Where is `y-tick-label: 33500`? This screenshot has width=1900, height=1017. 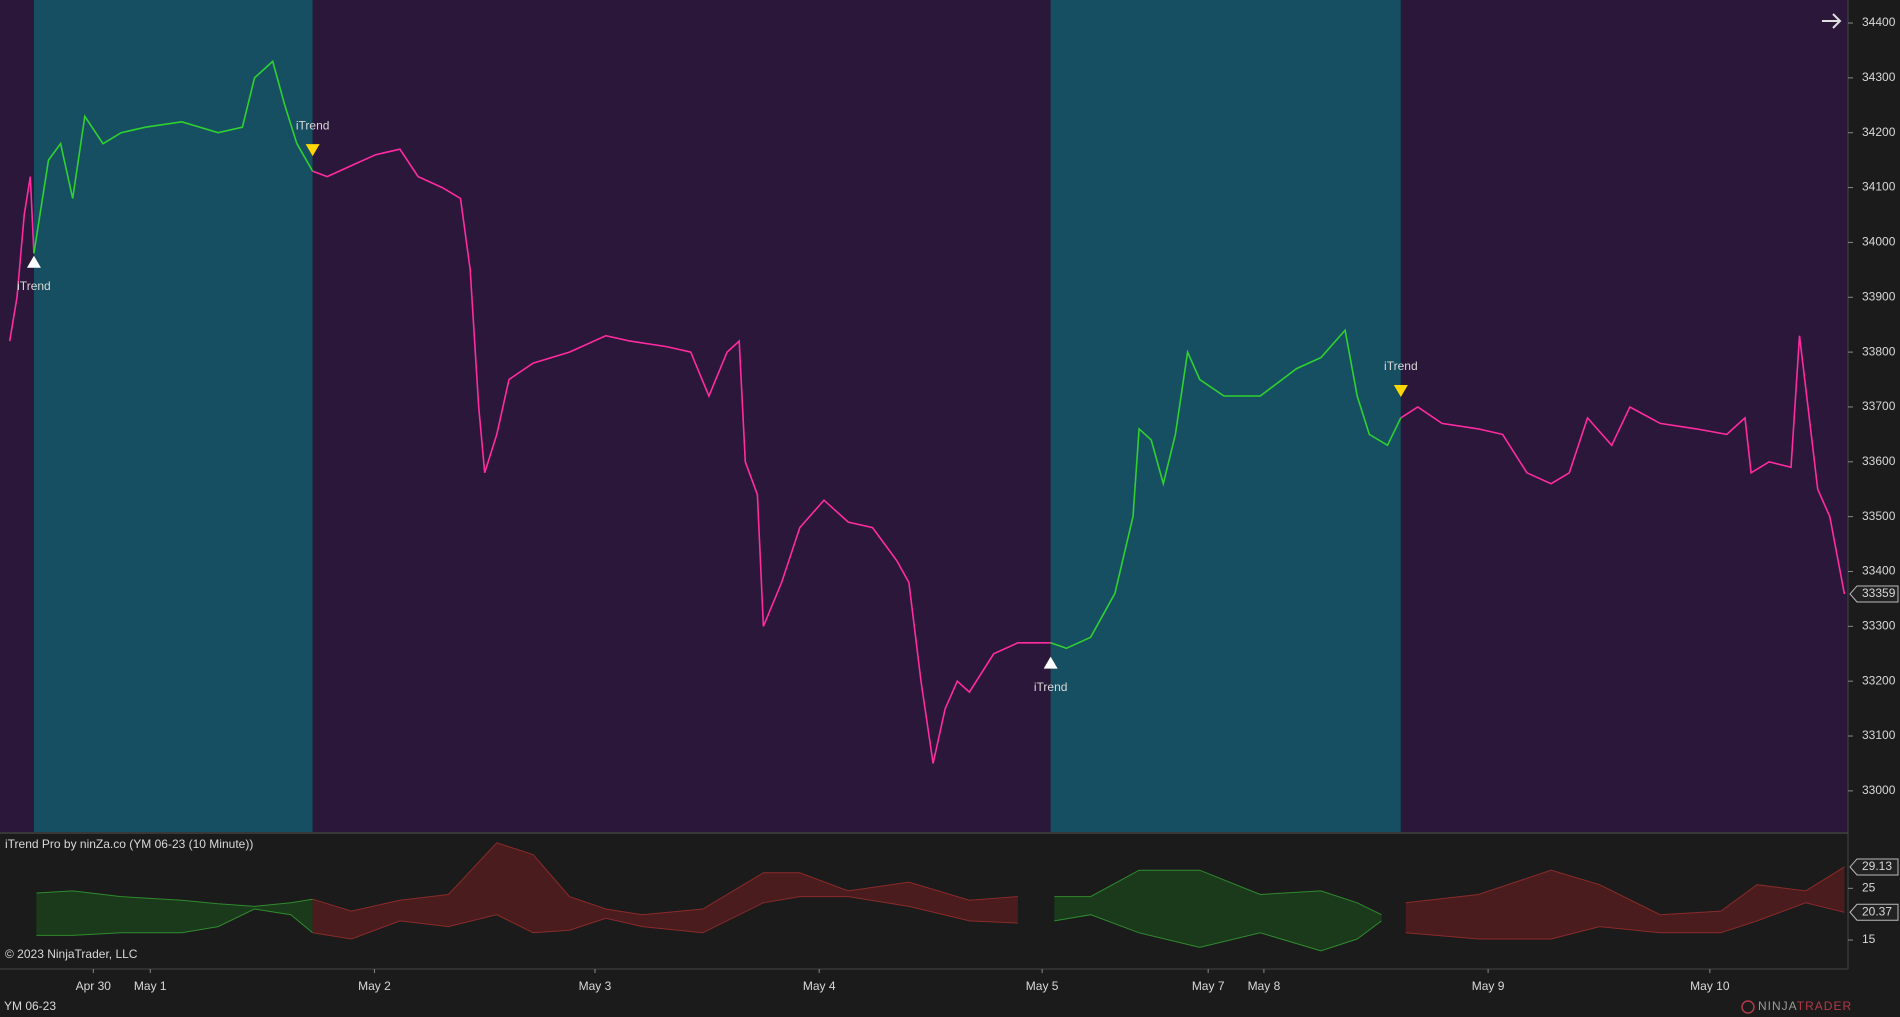 y-tick-label: 33500 is located at coordinates (1879, 516).